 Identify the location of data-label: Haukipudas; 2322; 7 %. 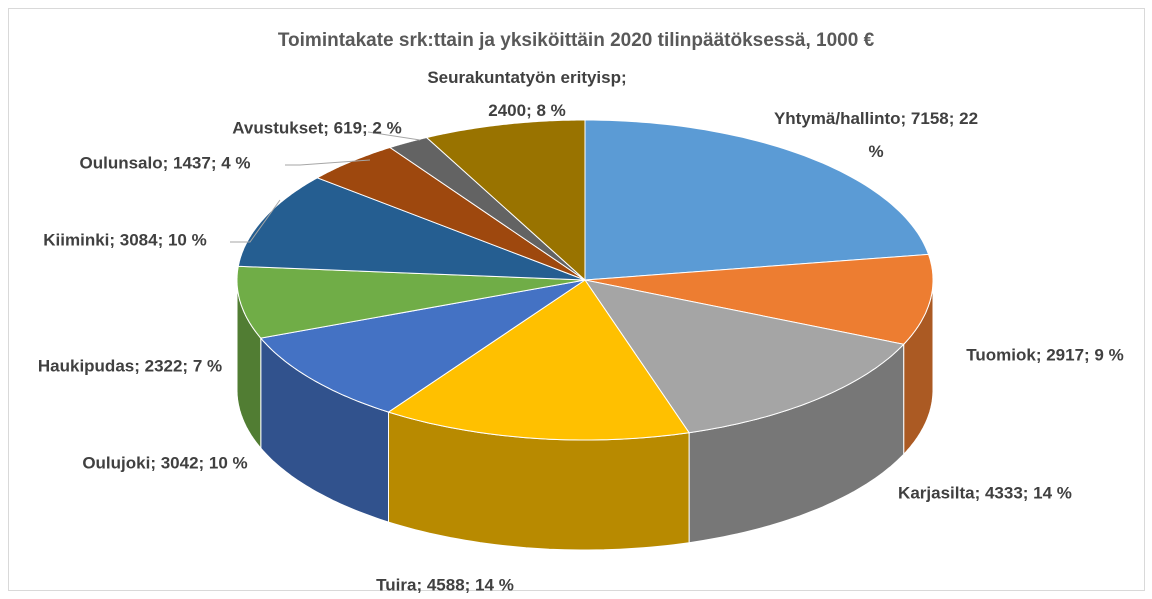
(130, 366).